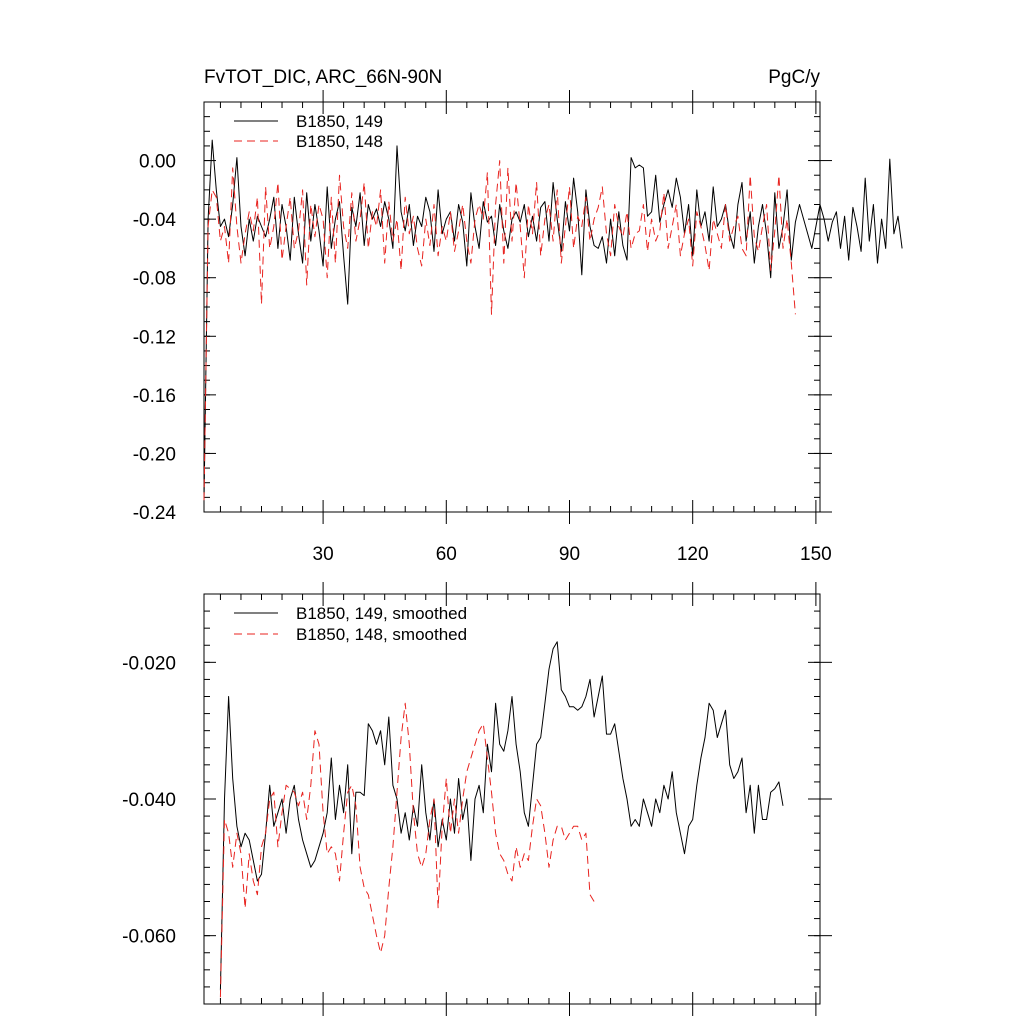 Image resolution: width=1024 pixels, height=1024 pixels. I want to click on y-tick-label: -0.020, so click(149, 663).